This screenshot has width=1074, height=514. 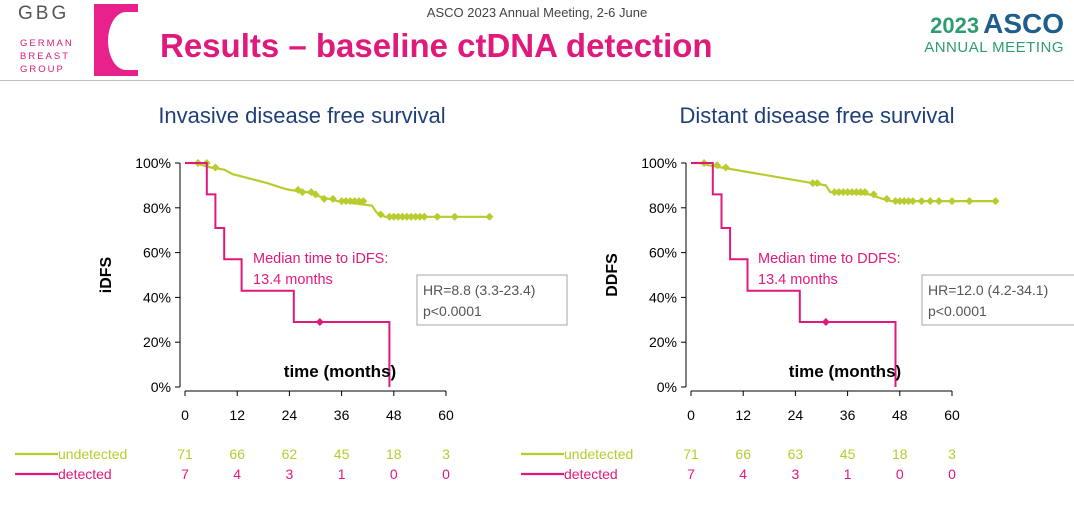 What do you see at coordinates (825, 322) in the screenshot?
I see `censor-mark-detected` at bounding box center [825, 322].